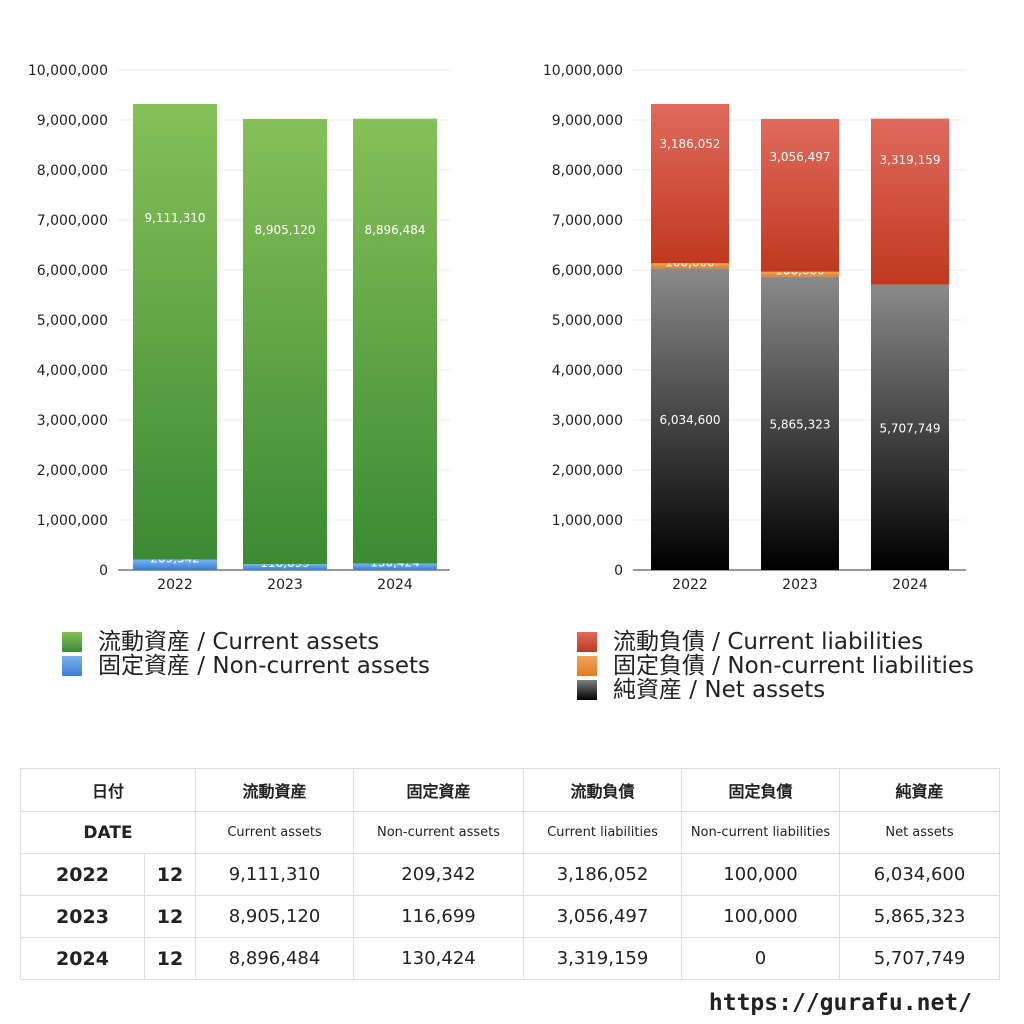 This screenshot has width=1024, height=1024. Describe the element at coordinates (920, 958) in the screenshot. I see `table-cell: 5,707,749` at that location.